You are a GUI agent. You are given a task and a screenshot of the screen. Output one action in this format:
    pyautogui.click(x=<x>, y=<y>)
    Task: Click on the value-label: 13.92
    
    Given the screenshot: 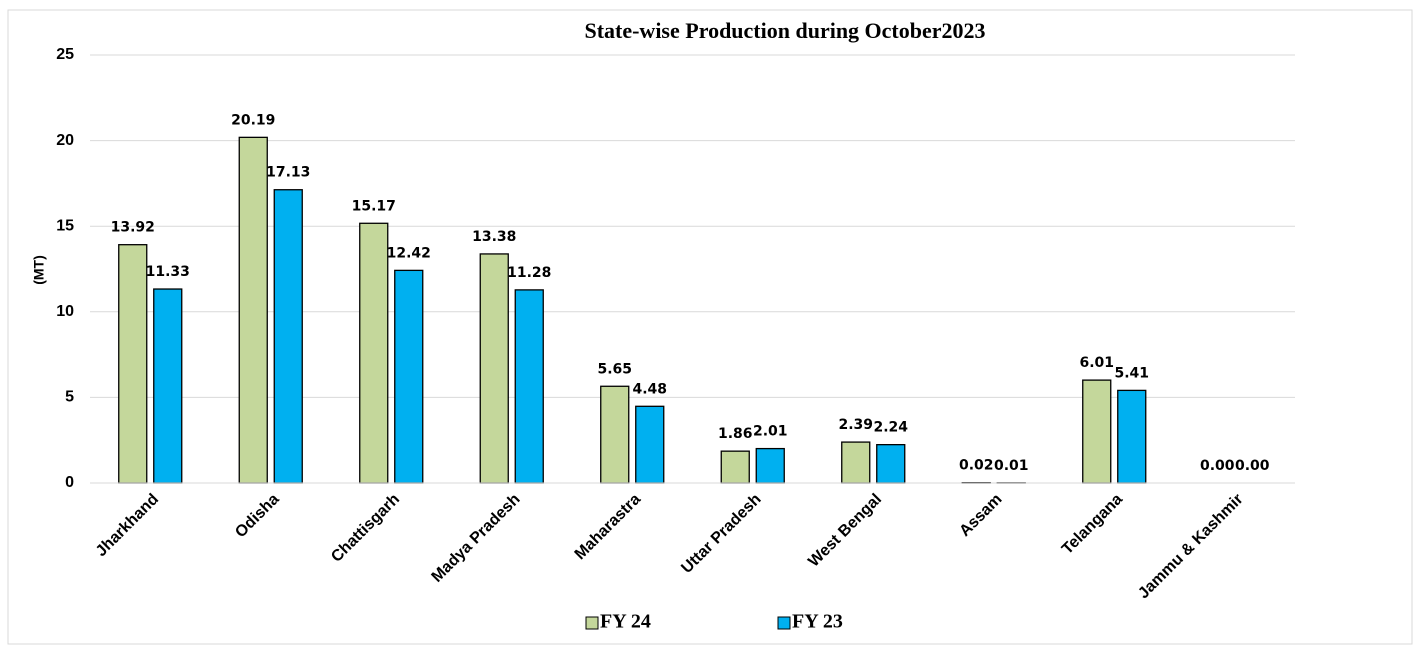 What is the action you would take?
    pyautogui.click(x=133, y=228)
    